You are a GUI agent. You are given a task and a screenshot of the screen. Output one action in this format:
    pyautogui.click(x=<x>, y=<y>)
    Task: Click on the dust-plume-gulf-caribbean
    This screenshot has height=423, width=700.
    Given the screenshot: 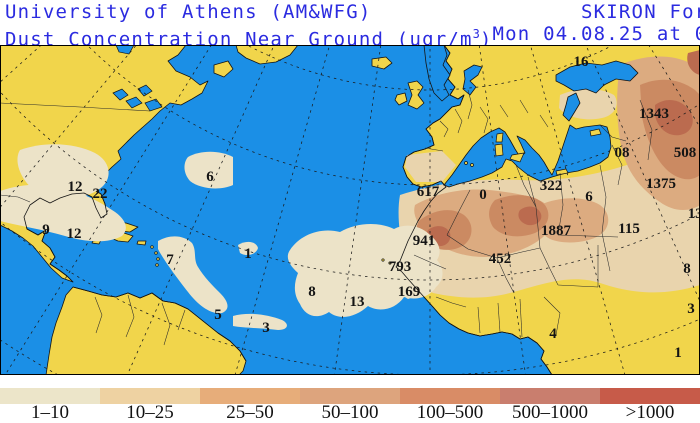 What is the action you would take?
    pyautogui.click(x=63, y=213)
    